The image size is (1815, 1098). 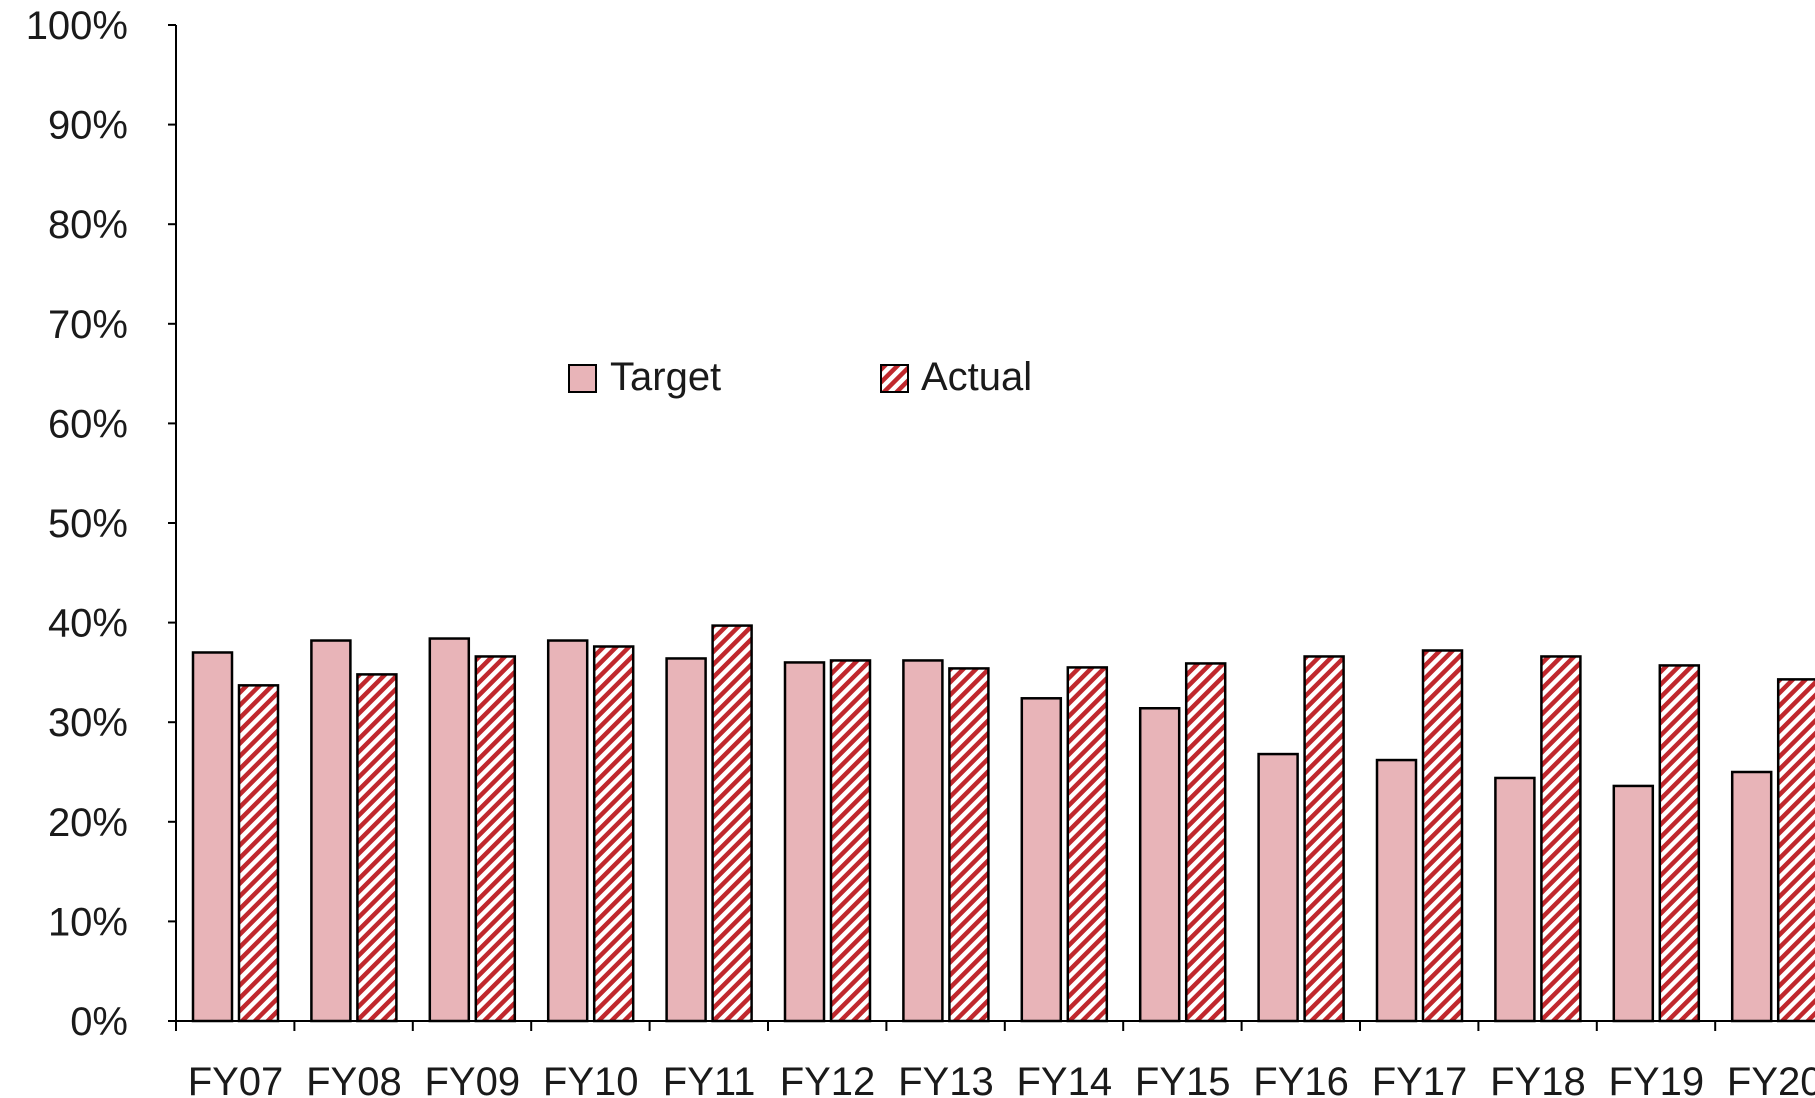 What do you see at coordinates (88, 424) in the screenshot?
I see `y-tick-label: 60%` at bounding box center [88, 424].